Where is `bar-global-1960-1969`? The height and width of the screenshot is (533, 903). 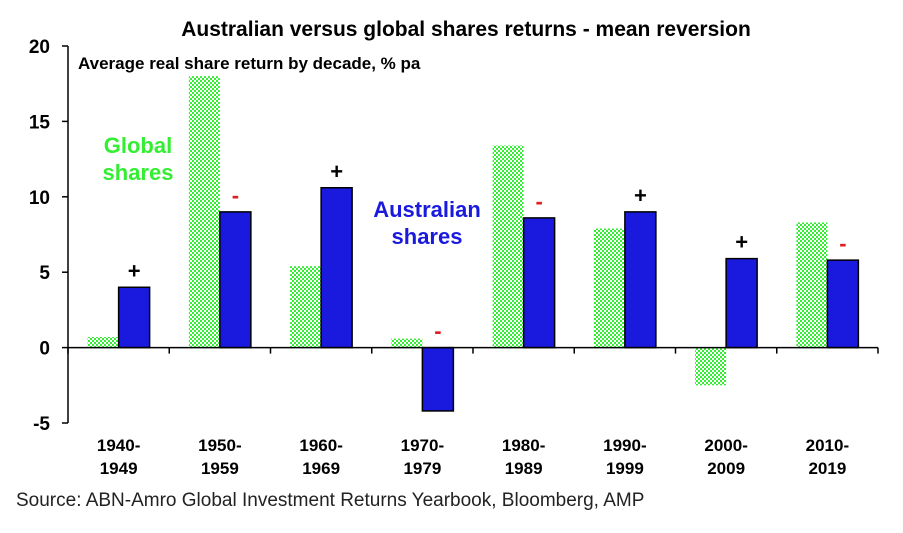 bar-global-1960-1969 is located at coordinates (306, 307).